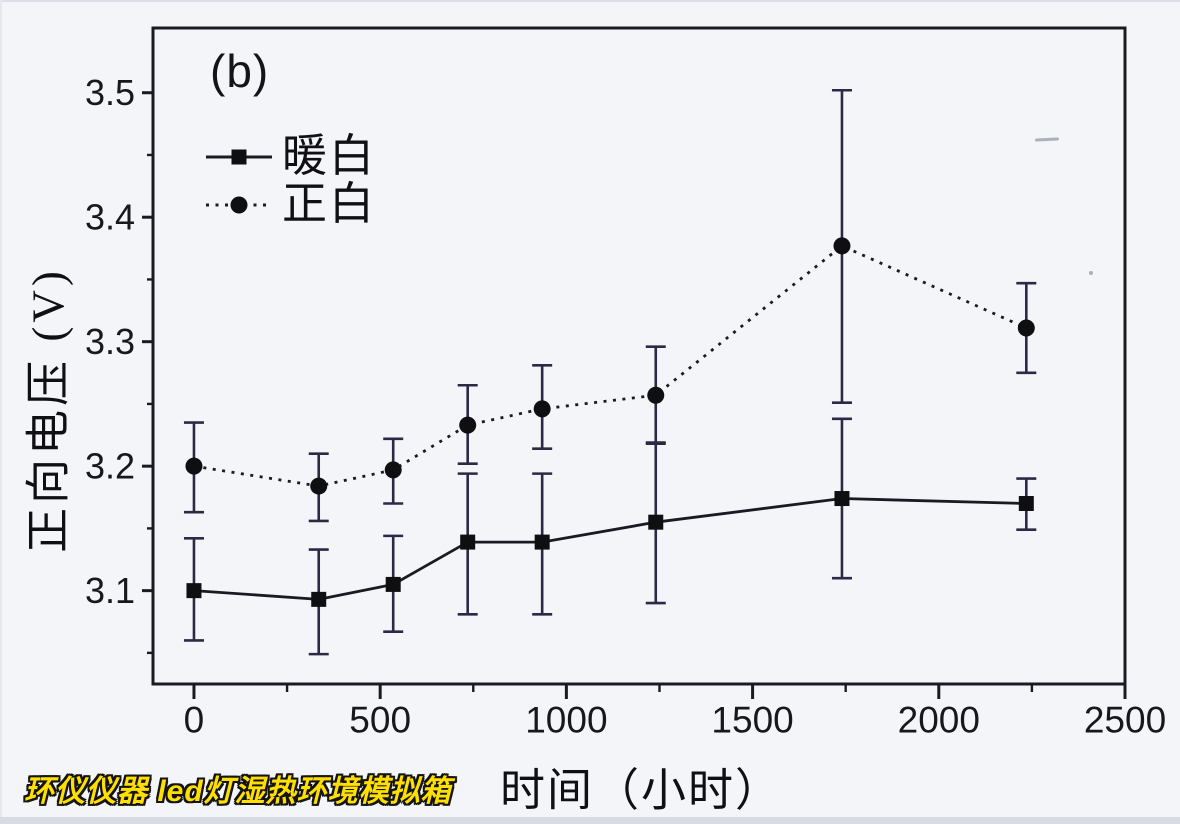 Image resolution: width=1180 pixels, height=824 pixels. Describe the element at coordinates (238, 791) in the screenshot. I see `watermark-text: 环仪仪器 led灯湿热环境模拟箱` at that location.